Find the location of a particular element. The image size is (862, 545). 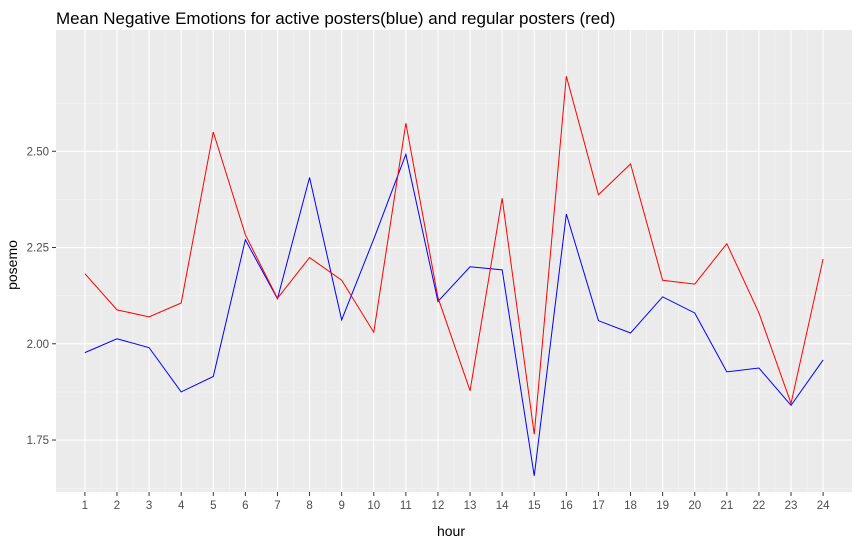

x-axis-title: hour is located at coordinates (451, 531).